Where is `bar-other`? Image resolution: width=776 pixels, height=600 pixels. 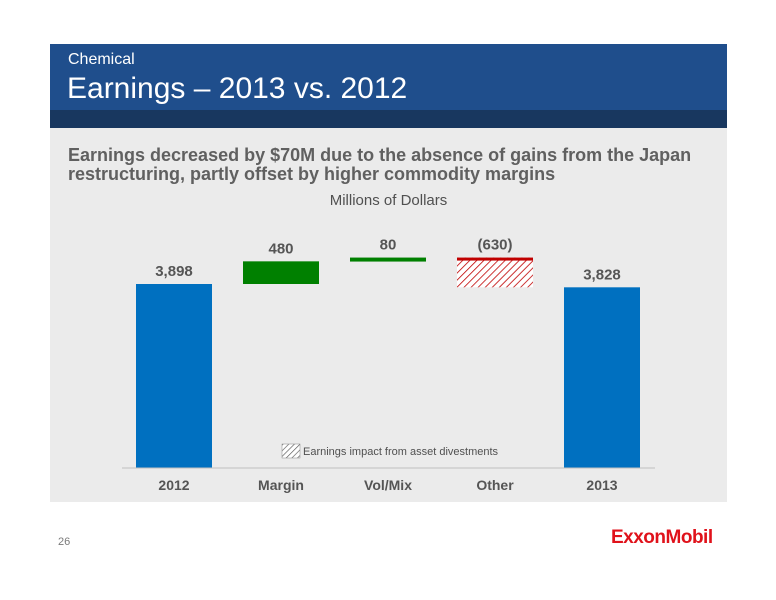 bar-other is located at coordinates (495, 272).